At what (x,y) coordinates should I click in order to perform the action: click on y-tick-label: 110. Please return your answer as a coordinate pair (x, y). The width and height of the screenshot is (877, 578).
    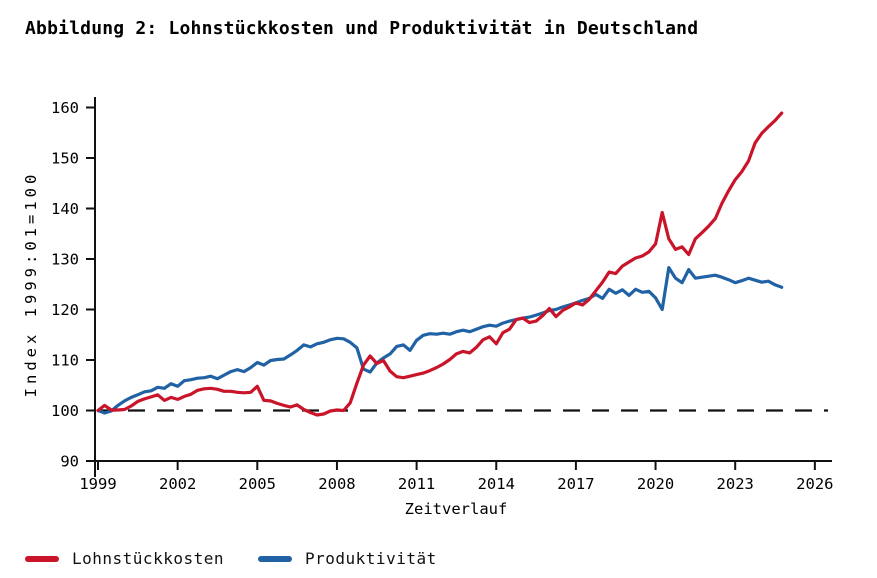
    Looking at the image, I should click on (65, 361).